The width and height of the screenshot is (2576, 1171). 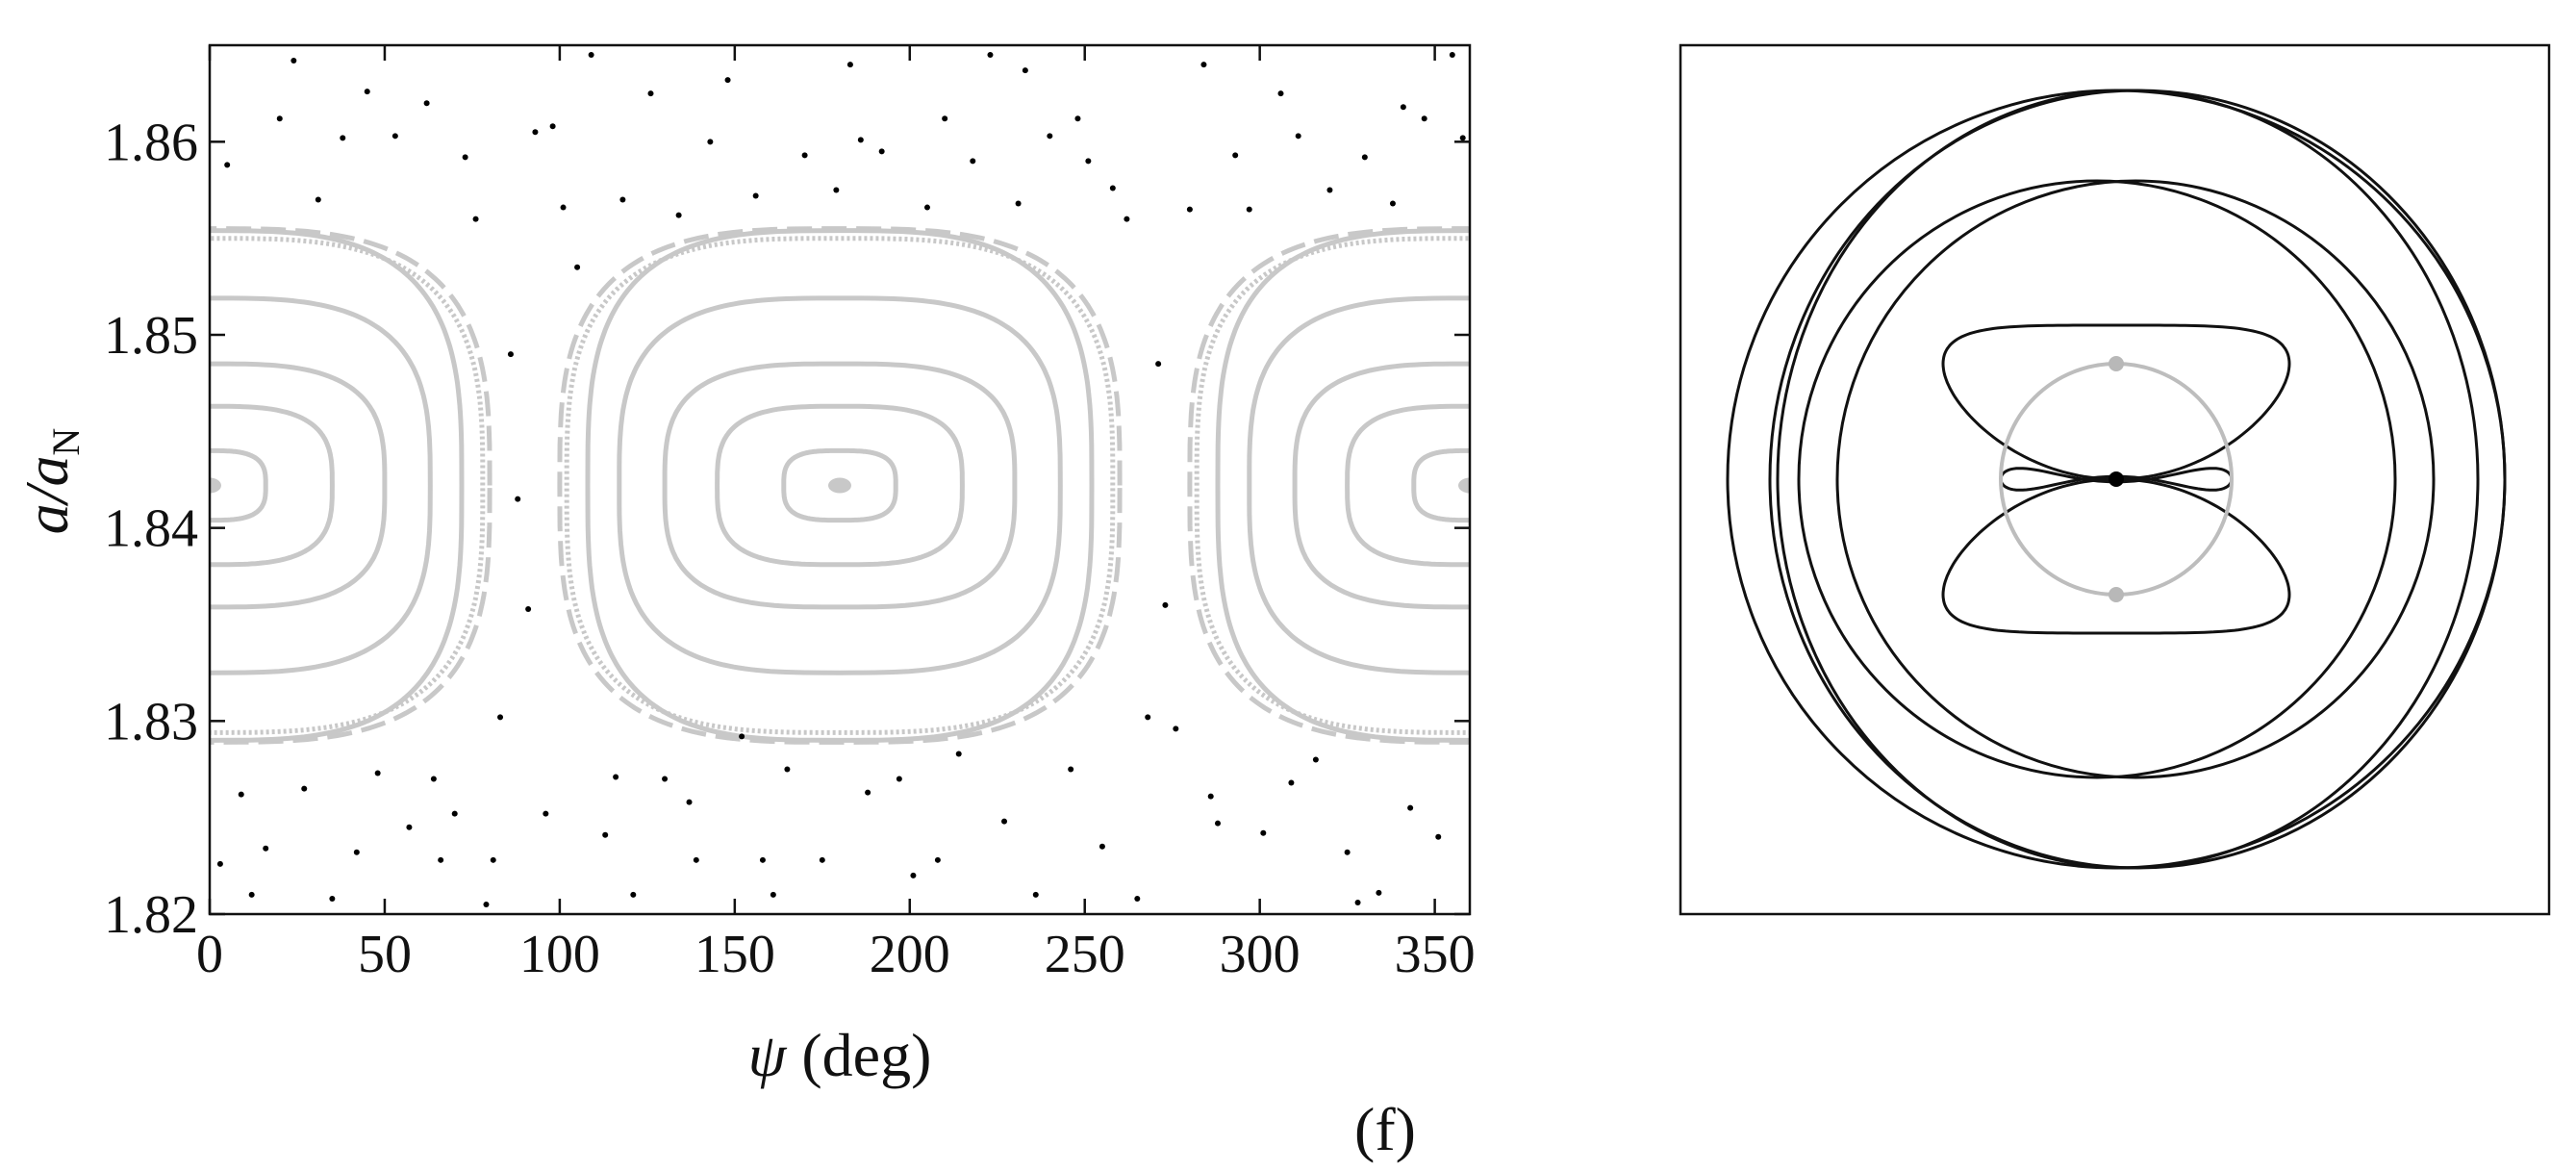 What do you see at coordinates (910, 955) in the screenshot?
I see `x-tick-label: 200` at bounding box center [910, 955].